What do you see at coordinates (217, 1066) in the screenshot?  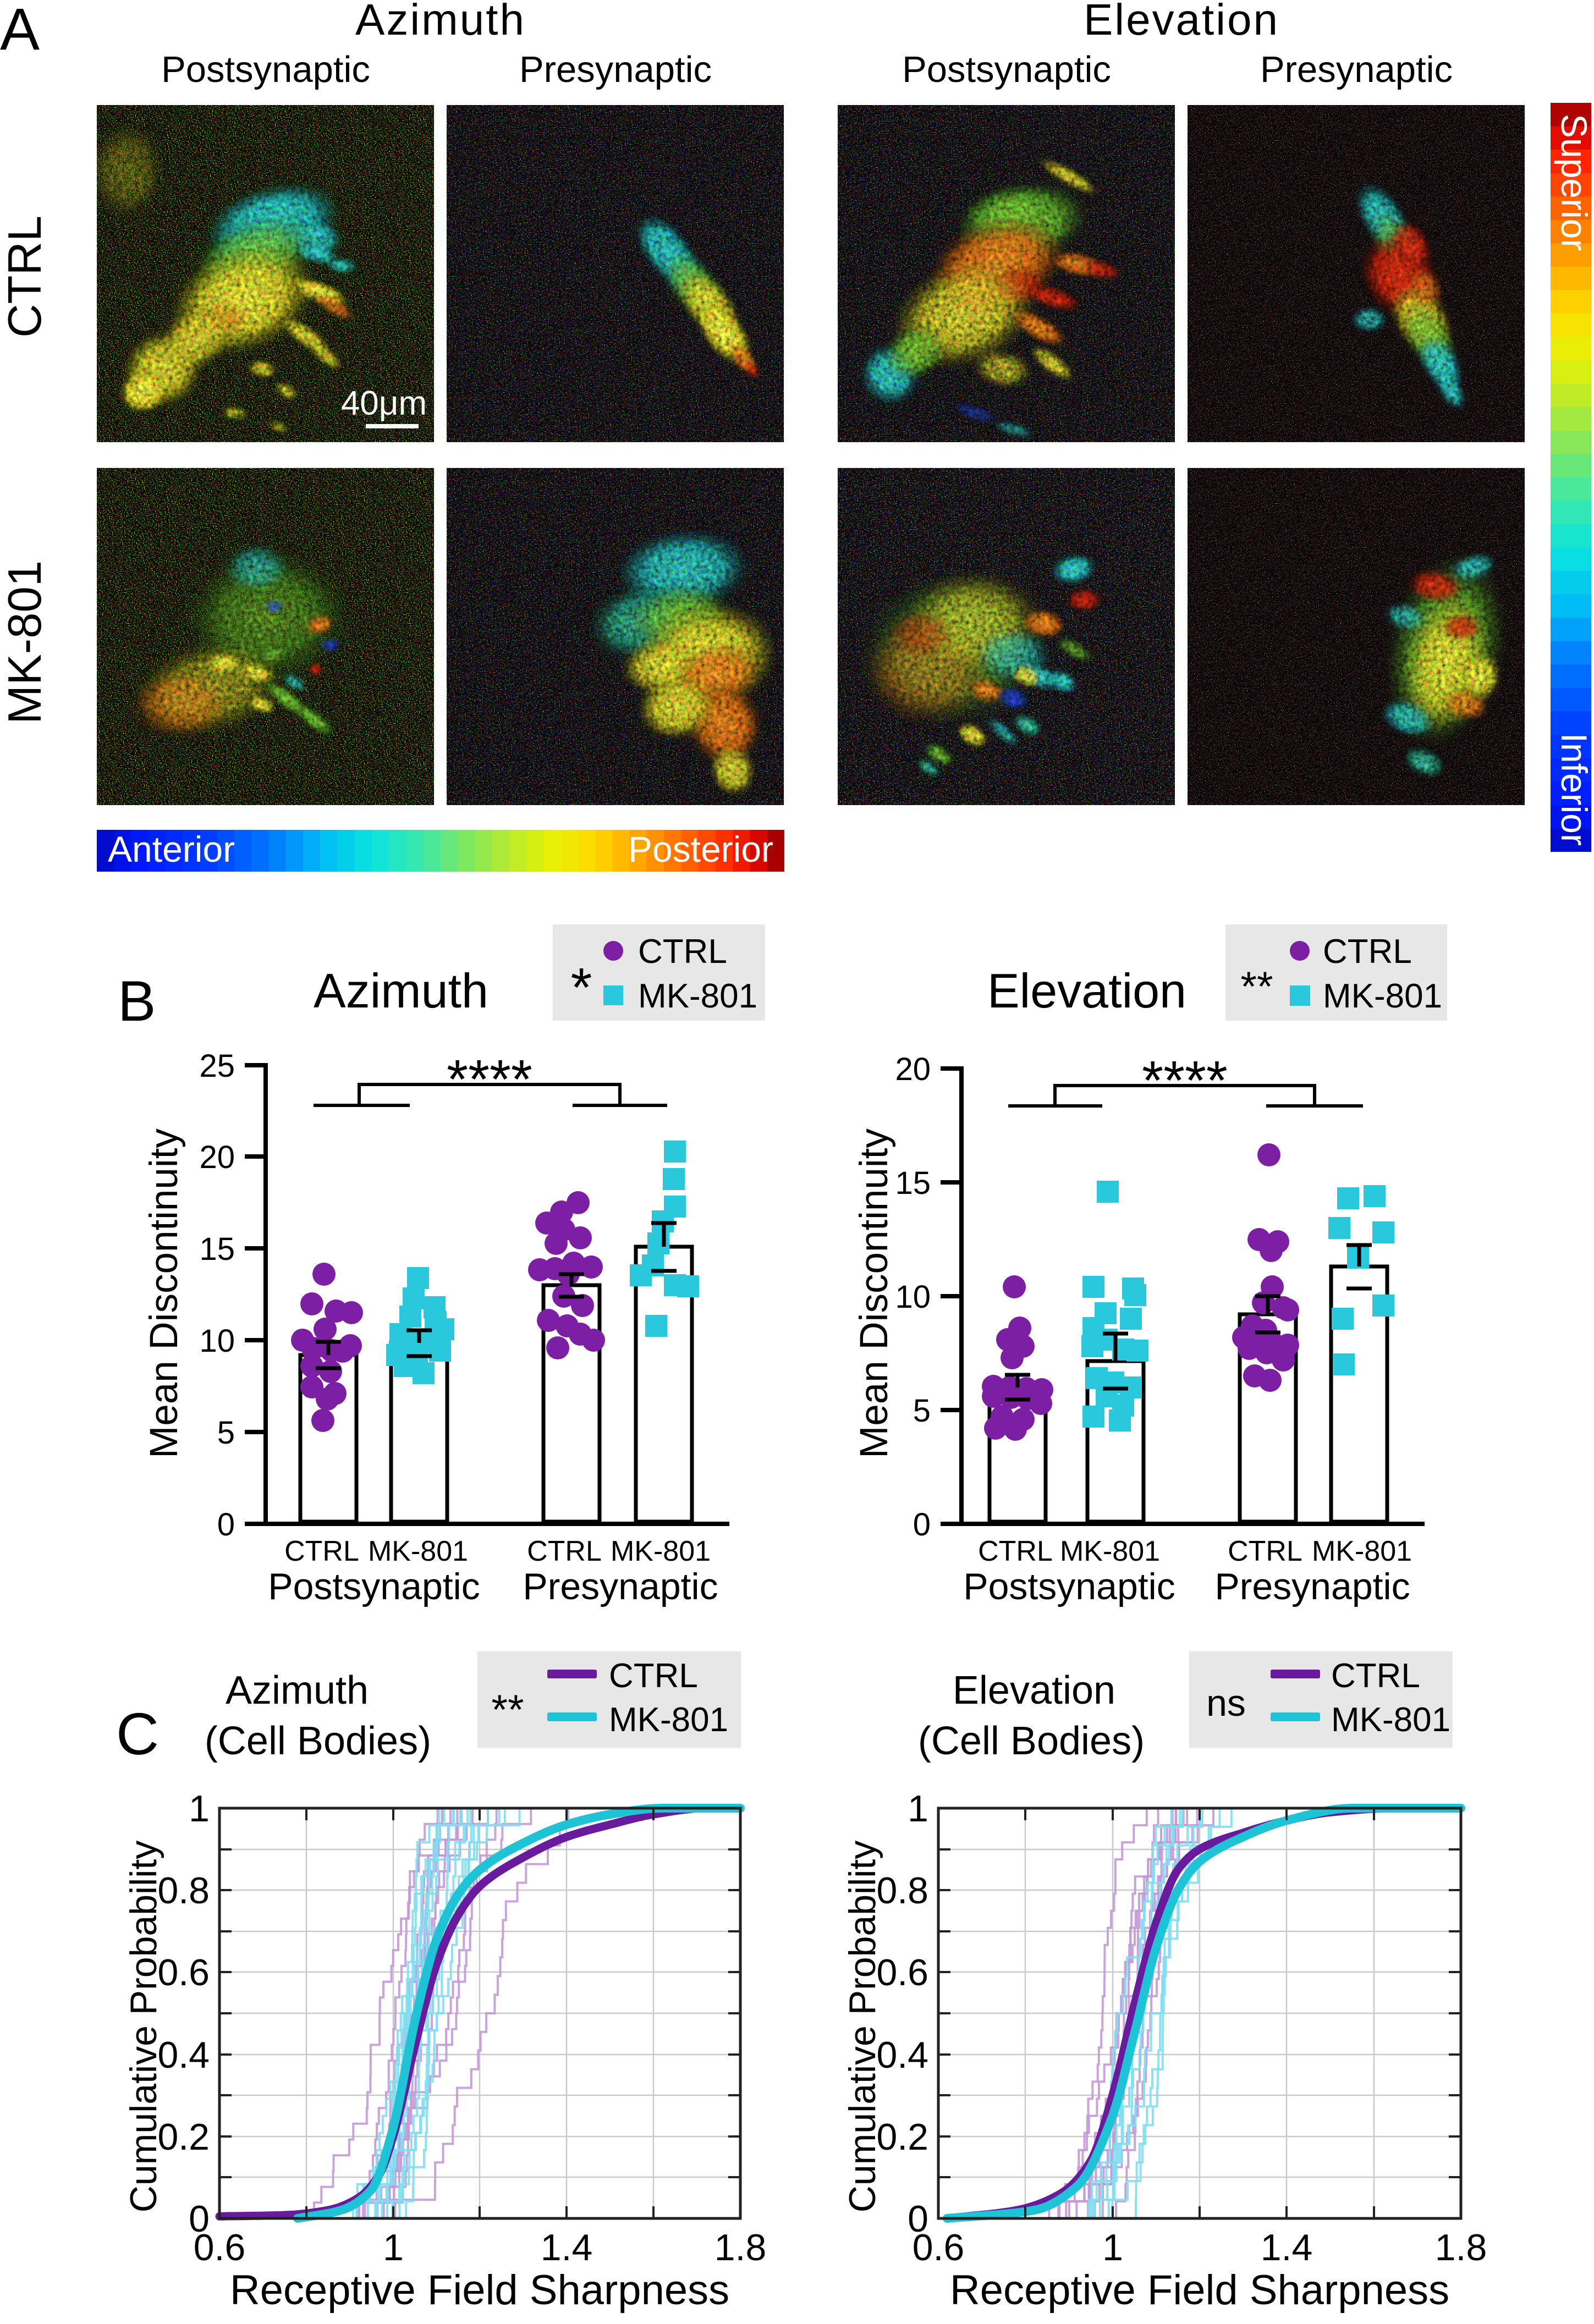 I see `svg-text: 25` at bounding box center [217, 1066].